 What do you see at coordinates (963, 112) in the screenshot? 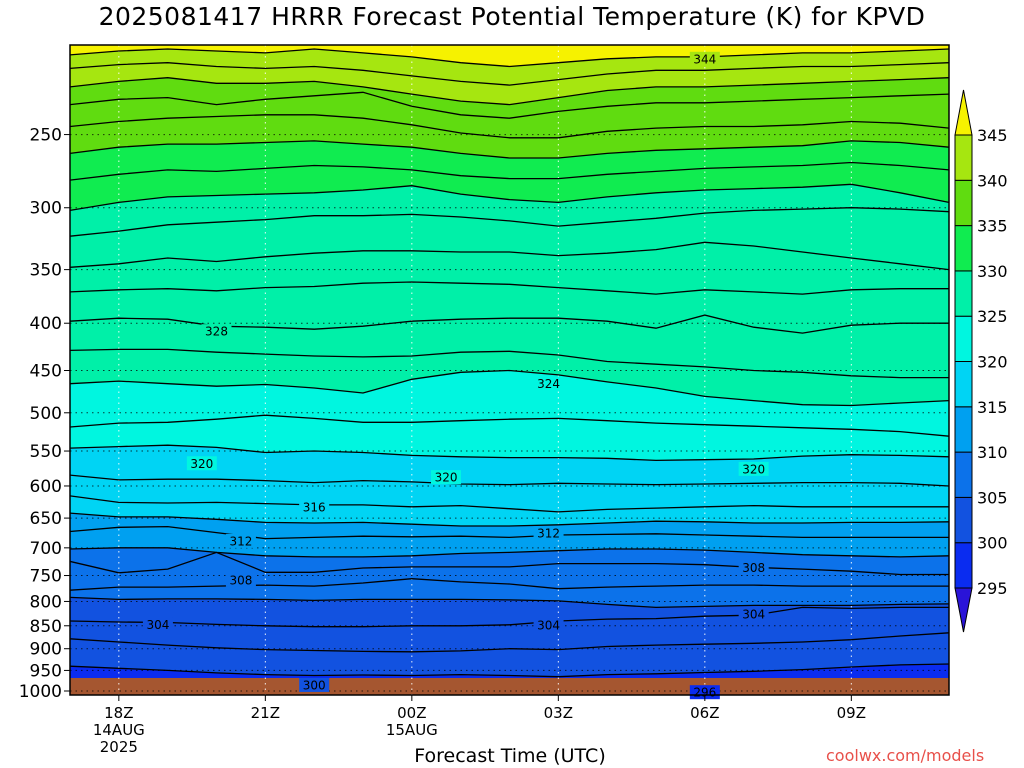
I see `colorbar-arrow-high` at bounding box center [963, 112].